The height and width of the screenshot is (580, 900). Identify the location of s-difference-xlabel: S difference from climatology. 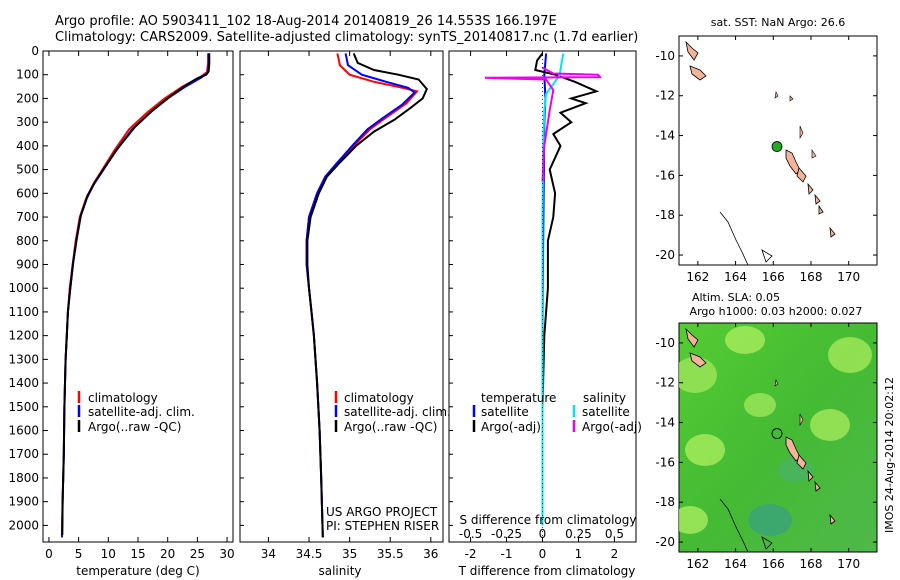
(548, 520).